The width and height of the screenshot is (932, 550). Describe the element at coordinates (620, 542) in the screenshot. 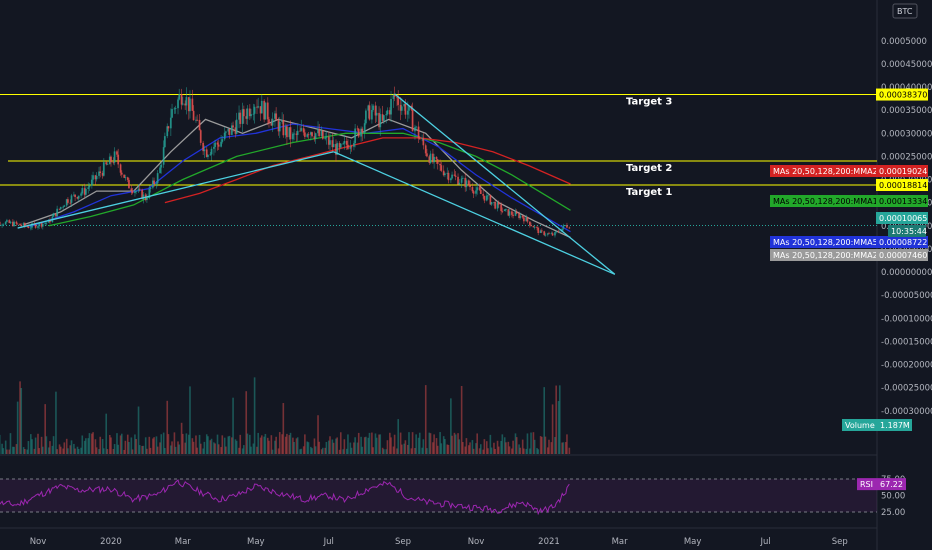

I see `time-axis-label: Mar` at that location.